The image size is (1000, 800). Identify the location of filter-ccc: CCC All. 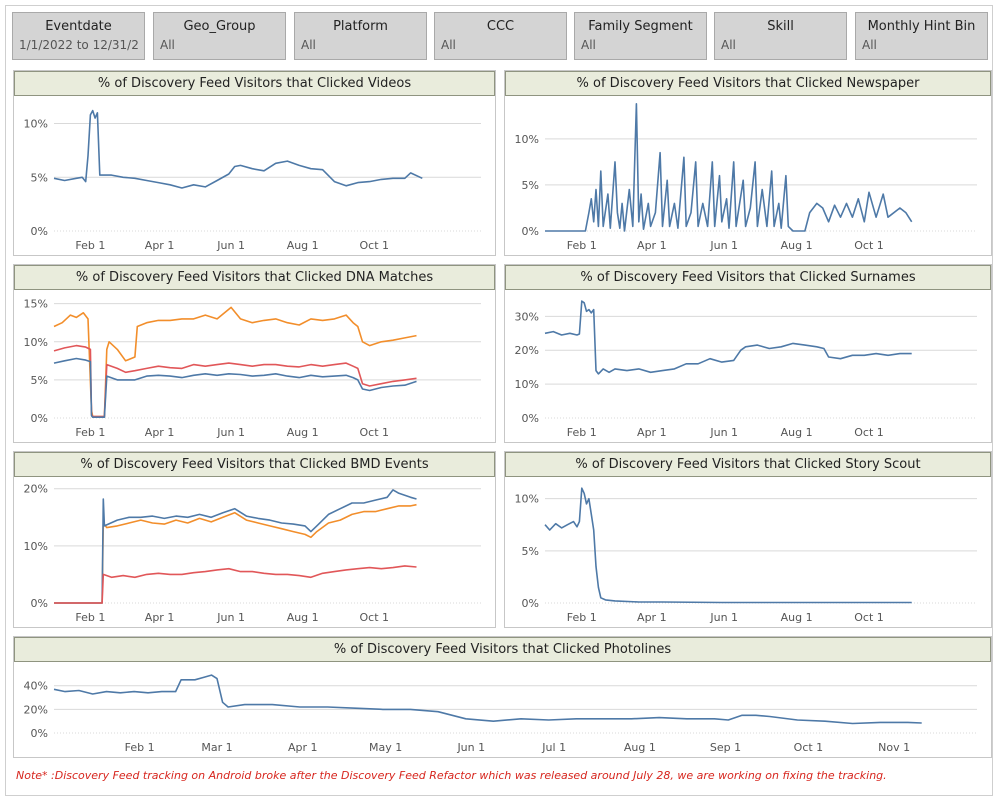
(500, 36).